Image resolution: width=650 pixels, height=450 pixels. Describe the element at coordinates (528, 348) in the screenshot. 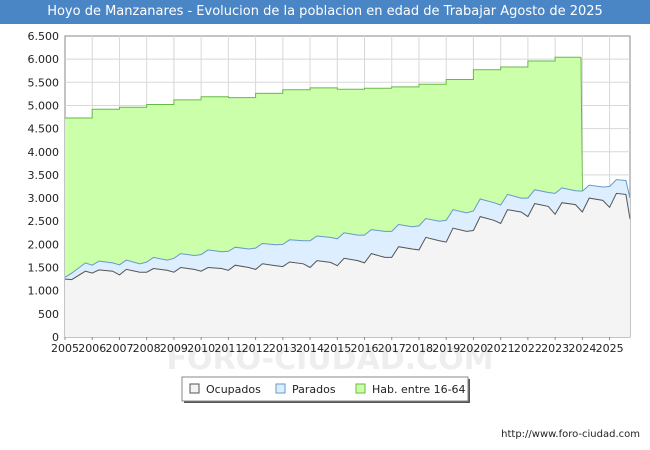

I see `x-tick-label: 2022` at that location.